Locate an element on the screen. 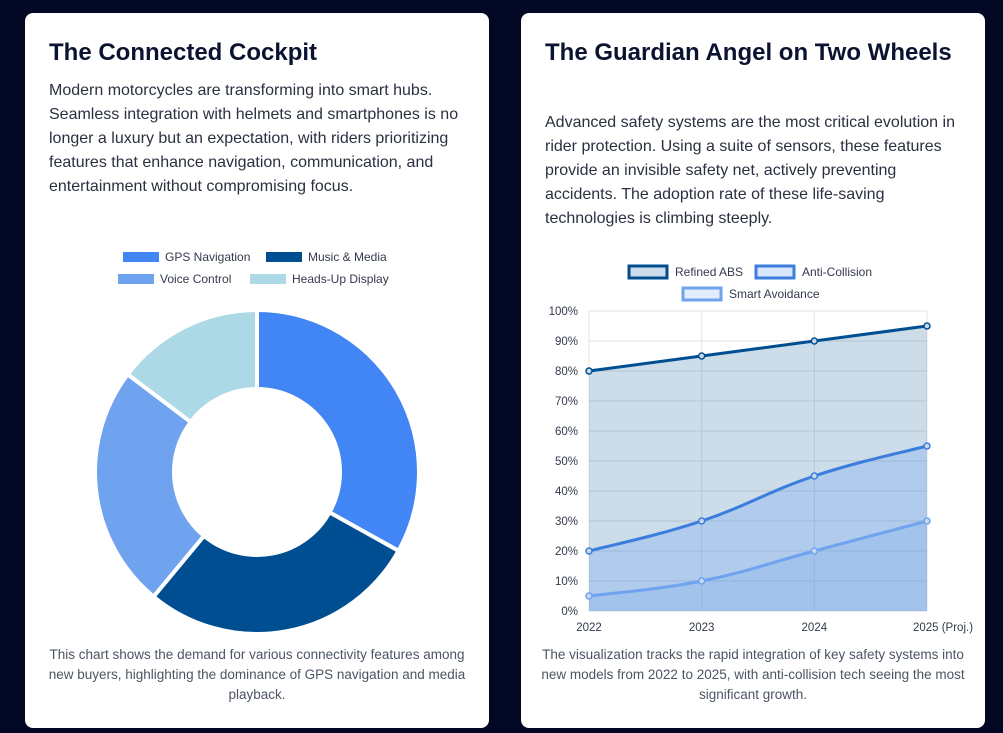 This screenshot has height=733, width=1003. legend-swatch-gps-navigation is located at coordinates (141, 257).